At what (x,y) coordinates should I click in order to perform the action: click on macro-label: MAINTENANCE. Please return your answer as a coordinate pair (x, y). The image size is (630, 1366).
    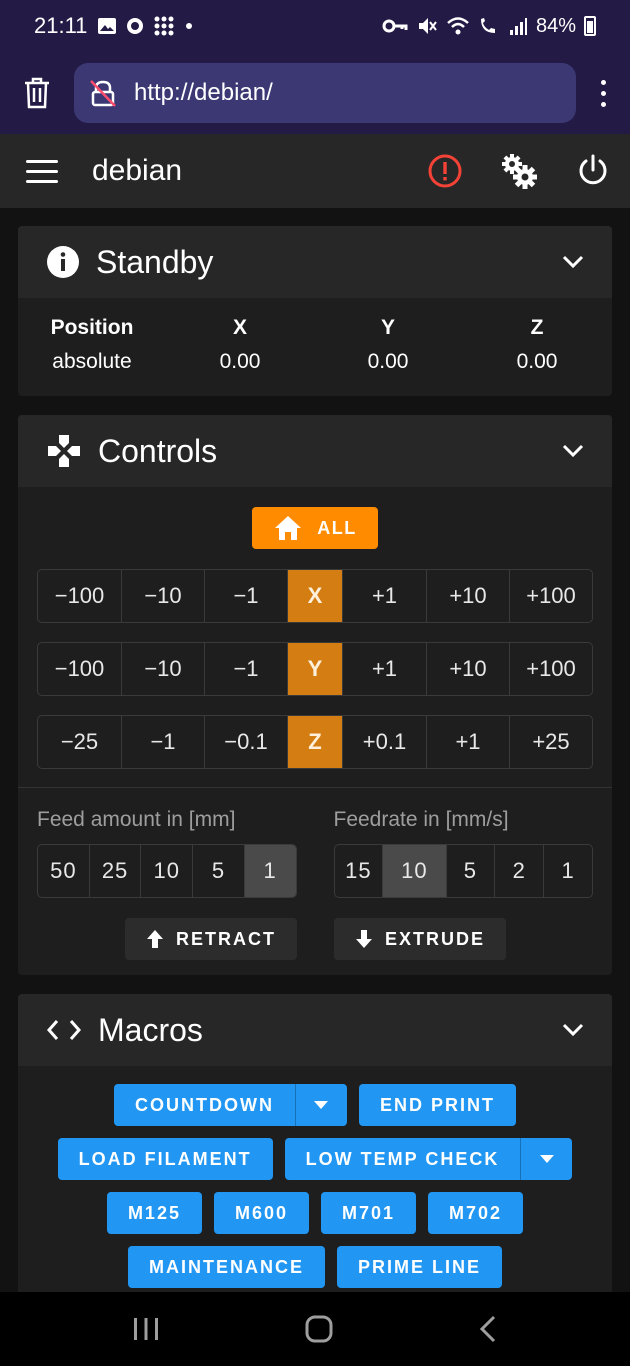
    Looking at the image, I should click on (226, 1266).